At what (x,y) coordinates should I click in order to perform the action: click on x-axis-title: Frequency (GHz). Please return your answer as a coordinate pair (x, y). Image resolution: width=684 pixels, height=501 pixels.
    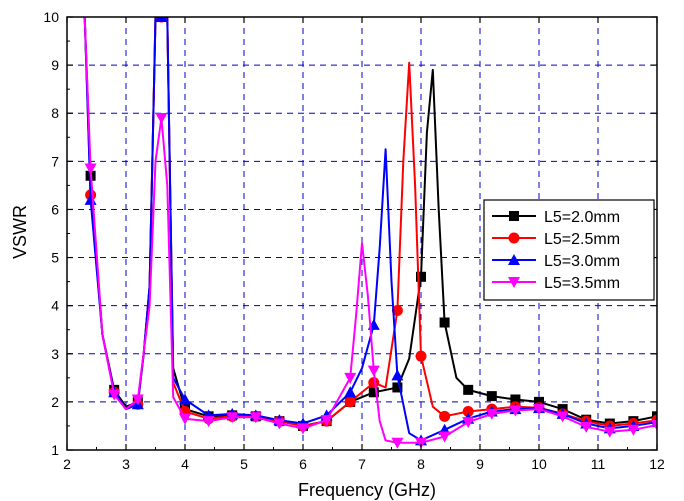
    Looking at the image, I should click on (367, 490).